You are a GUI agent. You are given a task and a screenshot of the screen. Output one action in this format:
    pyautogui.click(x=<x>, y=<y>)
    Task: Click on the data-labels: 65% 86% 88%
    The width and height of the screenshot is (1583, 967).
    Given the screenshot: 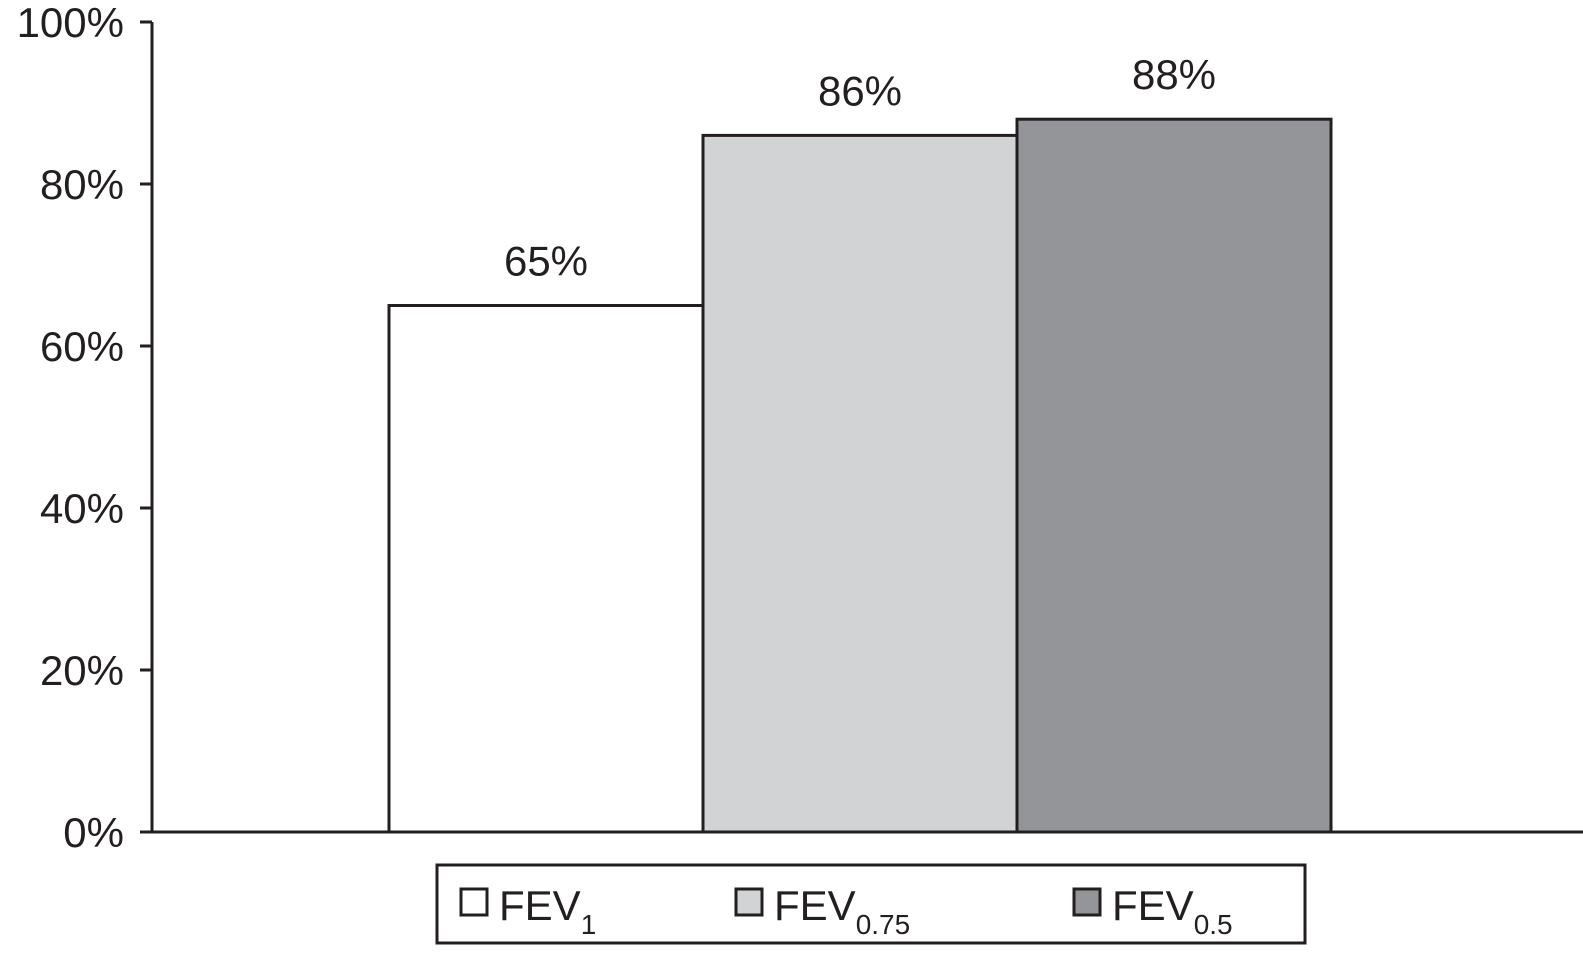 What is the action you would take?
    pyautogui.click(x=860, y=167)
    